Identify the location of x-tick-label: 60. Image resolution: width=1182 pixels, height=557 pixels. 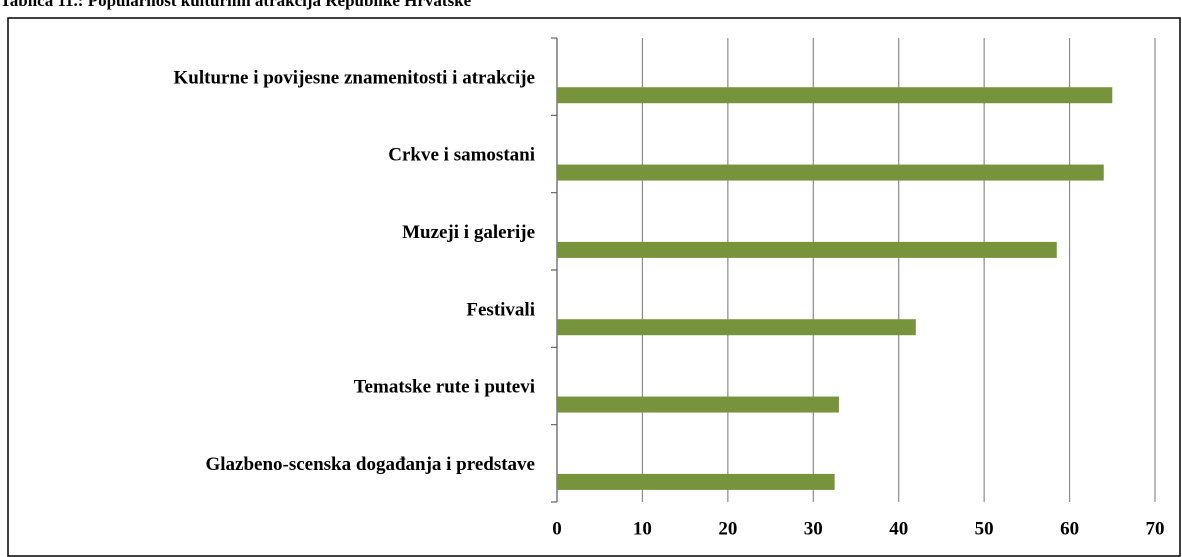
(1069, 528).